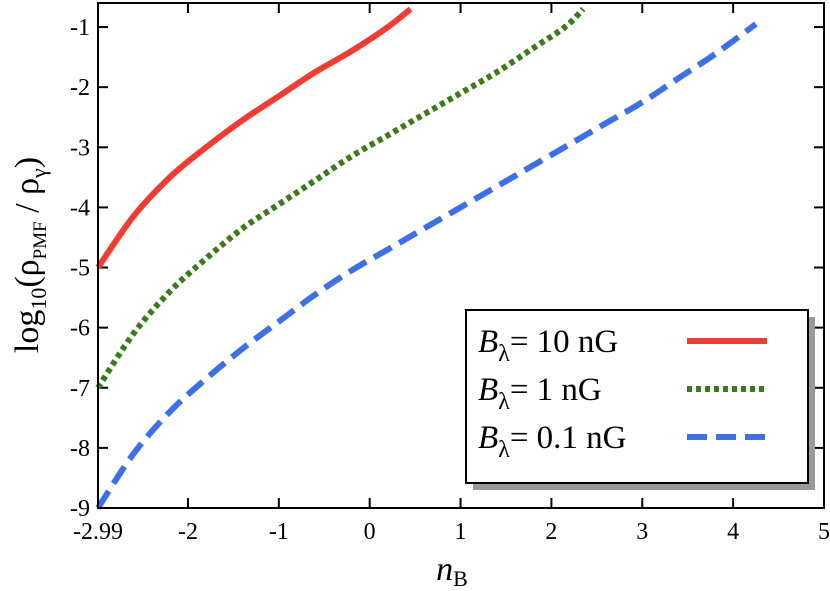 The width and height of the screenshot is (830, 591). I want to click on legend-label-0.1ng: Bλ= 0.1 nG, so click(552, 441).